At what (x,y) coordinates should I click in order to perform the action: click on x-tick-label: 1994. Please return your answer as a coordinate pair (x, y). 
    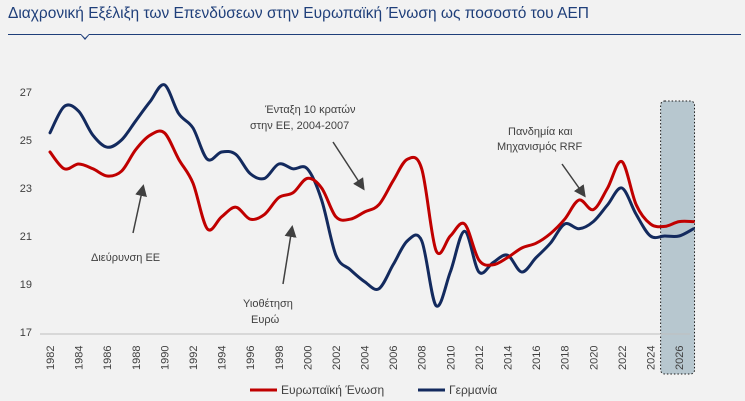
    Looking at the image, I should click on (223, 358).